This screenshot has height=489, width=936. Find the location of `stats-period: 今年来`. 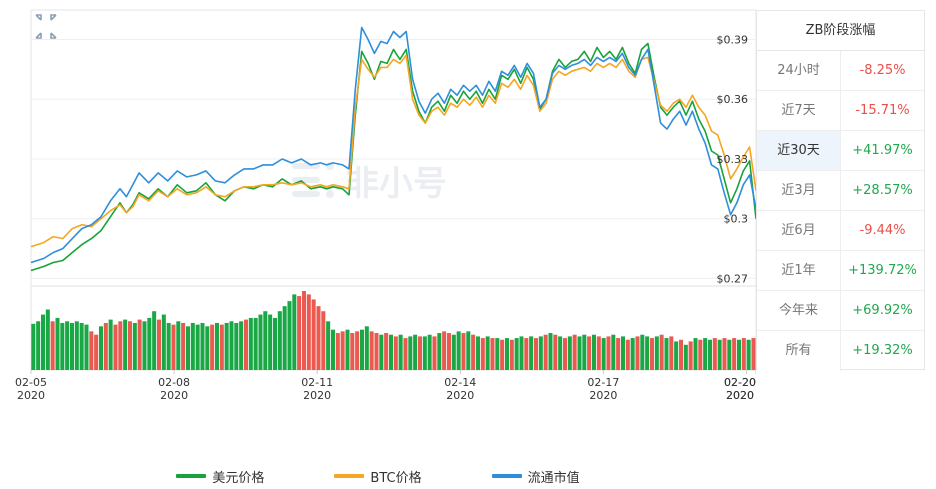

stats-period: 今年来 is located at coordinates (799, 310).